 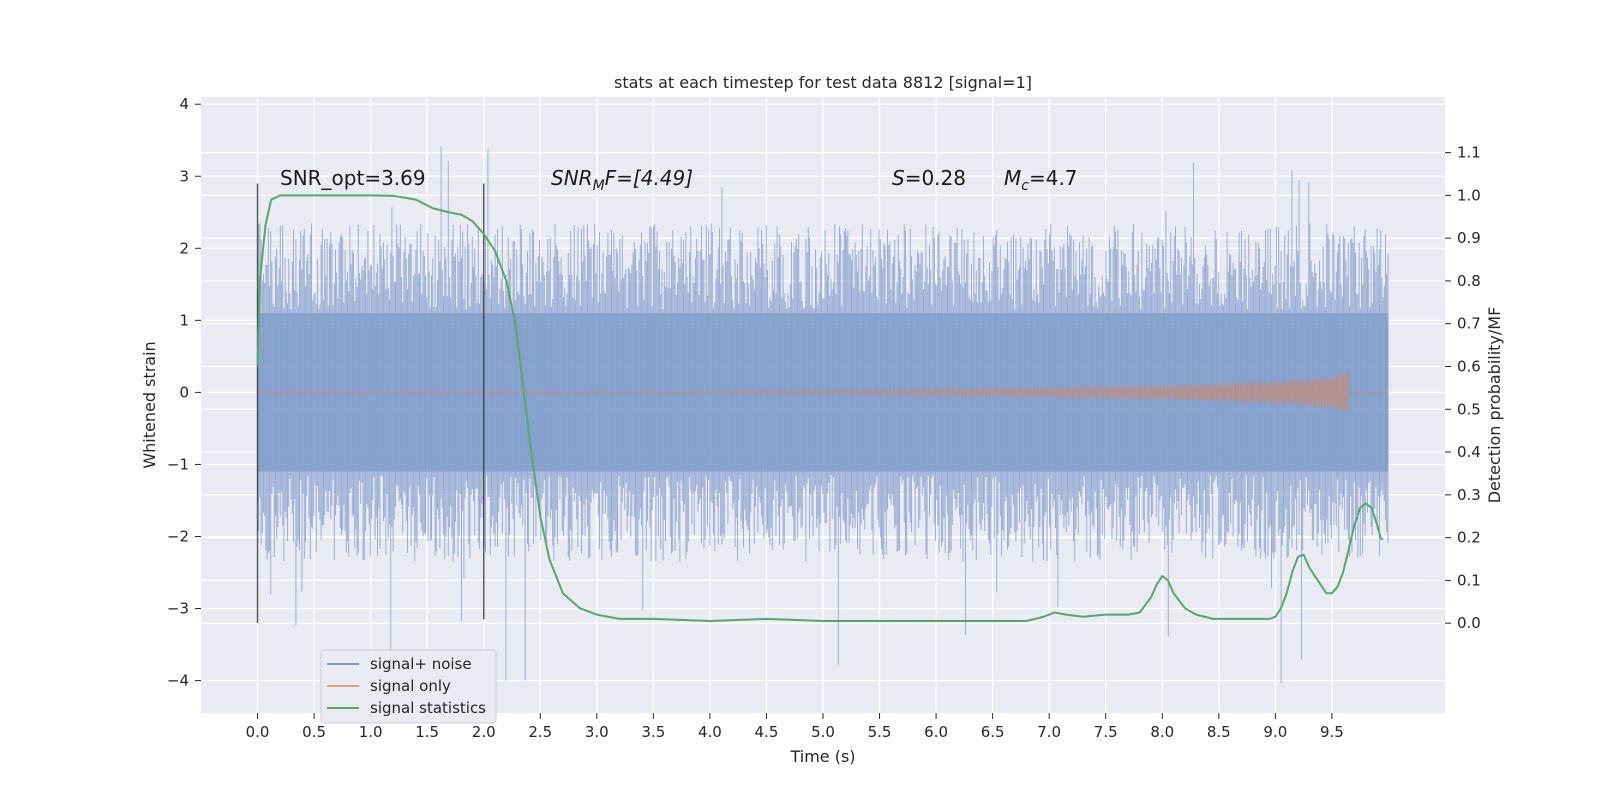 What do you see at coordinates (898, 178) in the screenshot?
I see `s-symbol: S` at bounding box center [898, 178].